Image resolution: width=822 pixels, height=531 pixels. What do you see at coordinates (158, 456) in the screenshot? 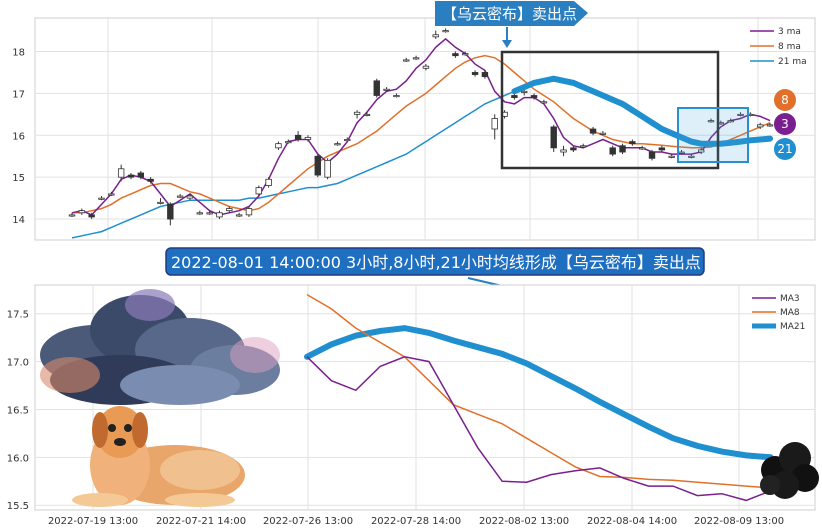
I see `dog-illustration` at bounding box center [158, 456].